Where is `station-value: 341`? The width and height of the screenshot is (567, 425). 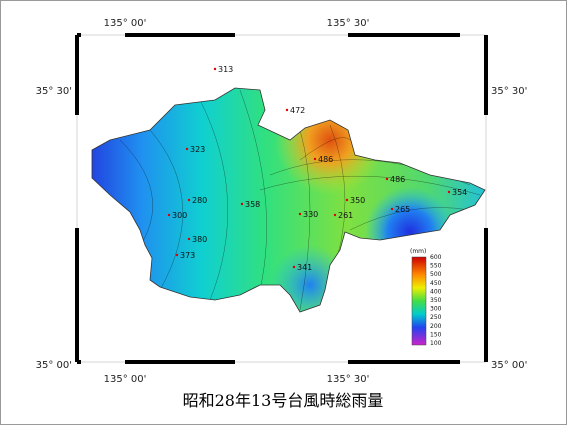 station-value: 341 is located at coordinates (304, 267).